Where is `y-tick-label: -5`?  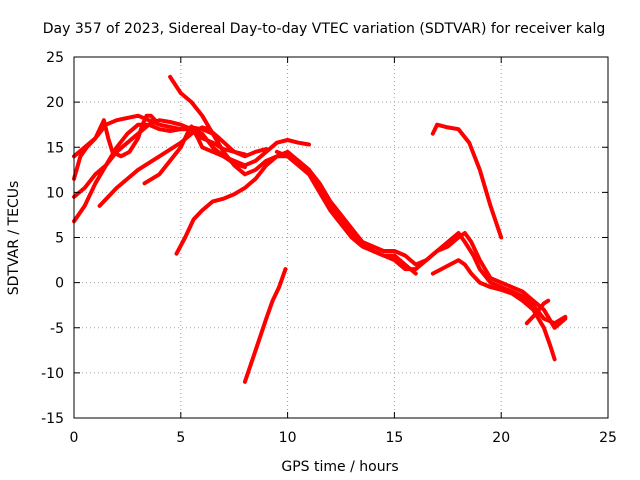
y-tick-label: -5 is located at coordinates (57, 329).